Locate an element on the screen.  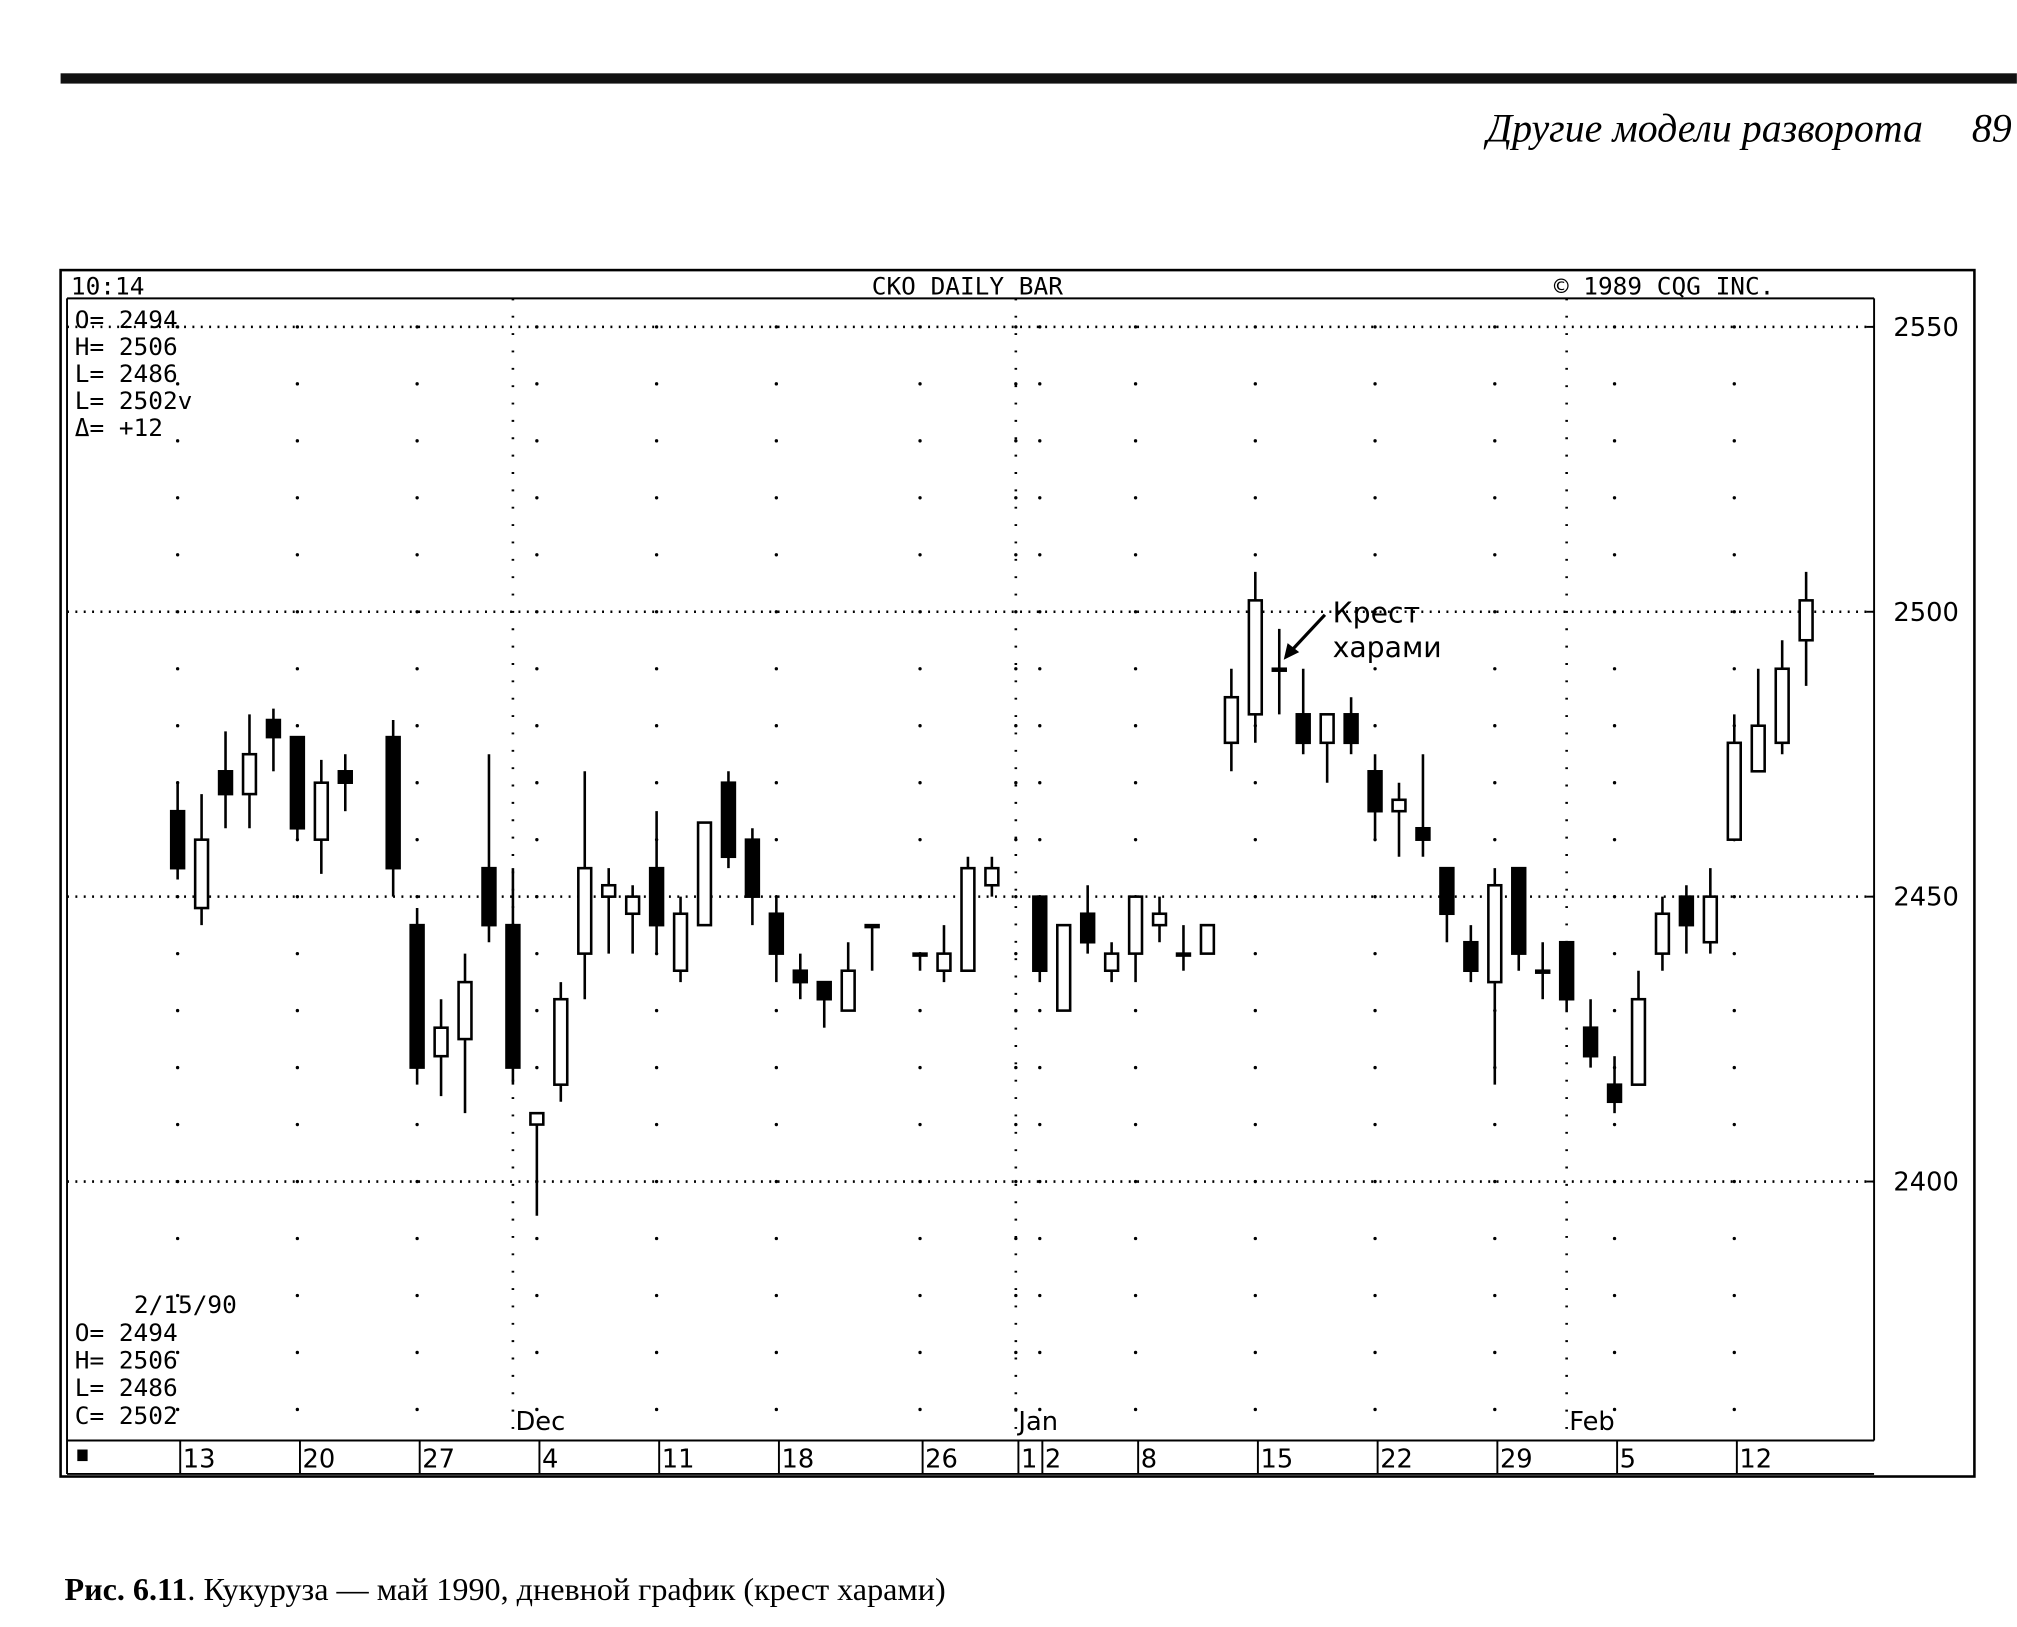
info-line: L= 2486 is located at coordinates (126, 373).